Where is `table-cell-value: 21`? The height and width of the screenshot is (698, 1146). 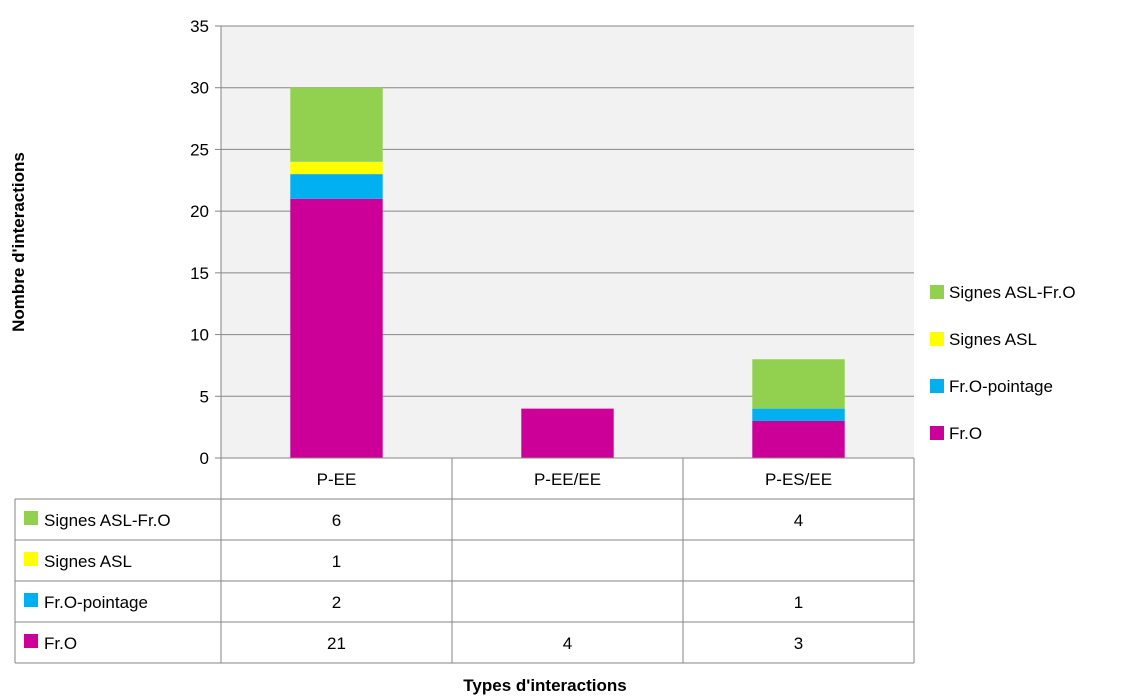
table-cell-value: 21 is located at coordinates (336, 643).